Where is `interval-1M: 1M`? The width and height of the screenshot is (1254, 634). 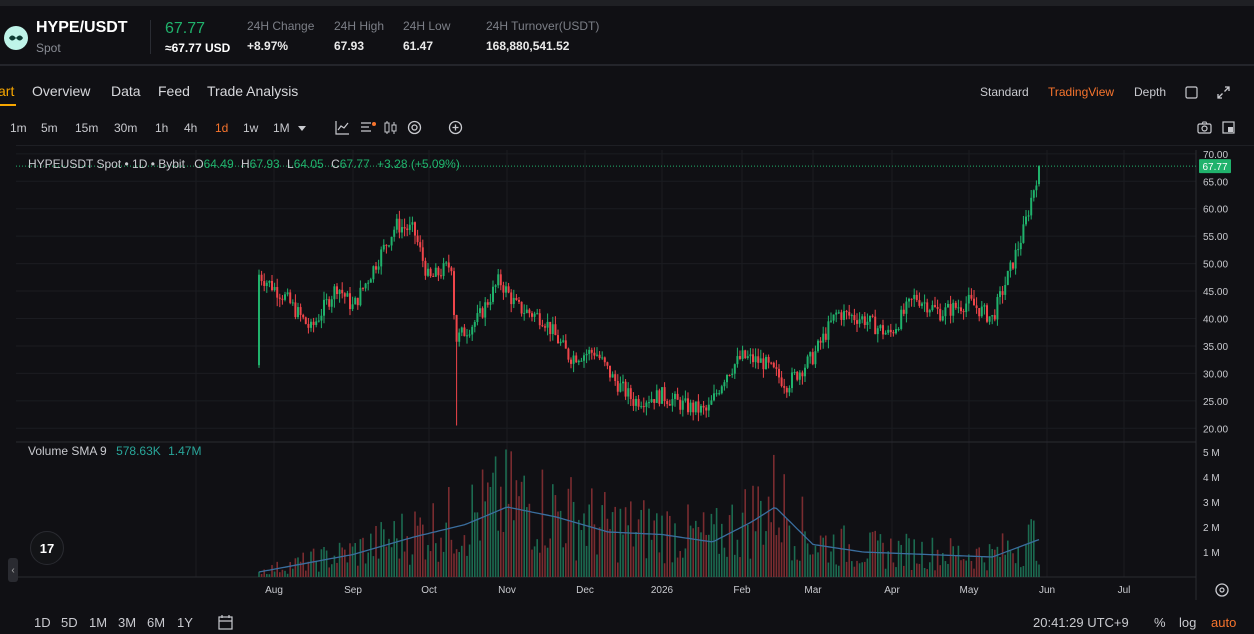 interval-1M: 1M is located at coordinates (281, 128).